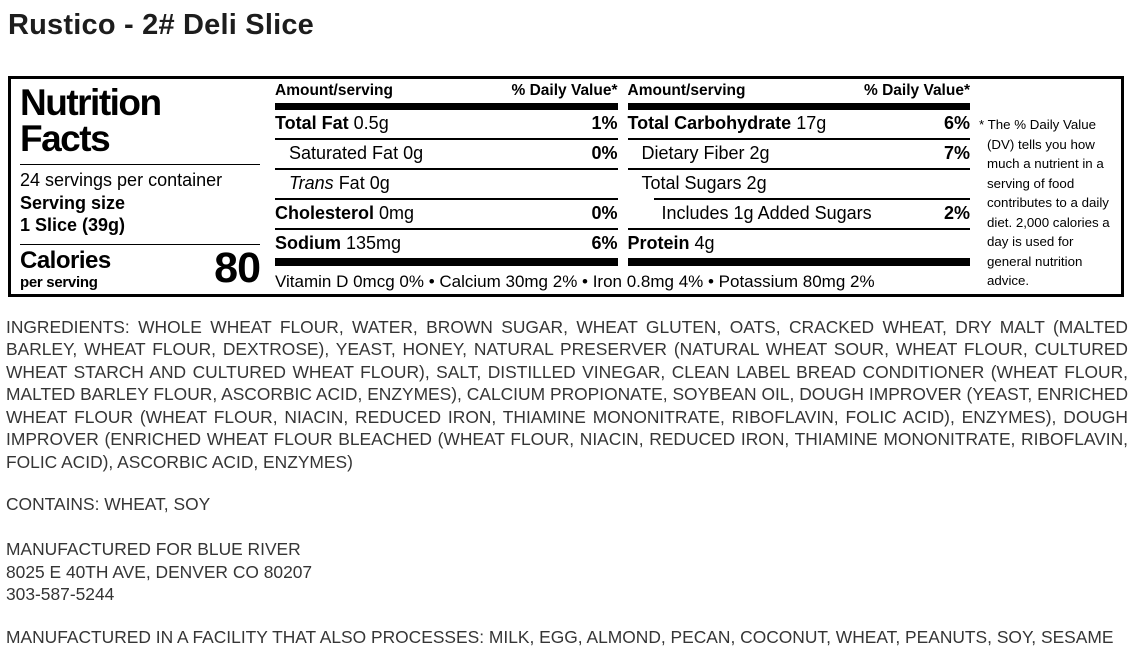  I want to click on calories-label-block: Calories per serving, so click(65, 269).